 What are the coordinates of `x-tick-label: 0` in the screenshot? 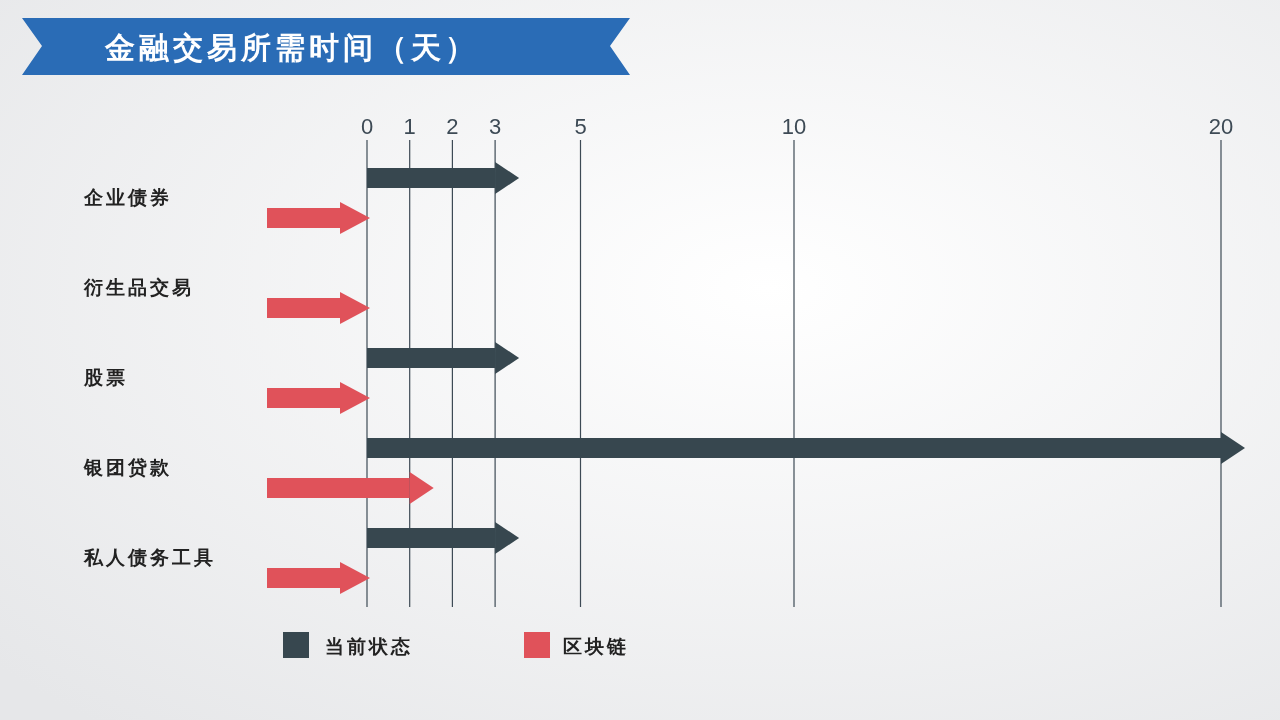 It's located at (367, 126).